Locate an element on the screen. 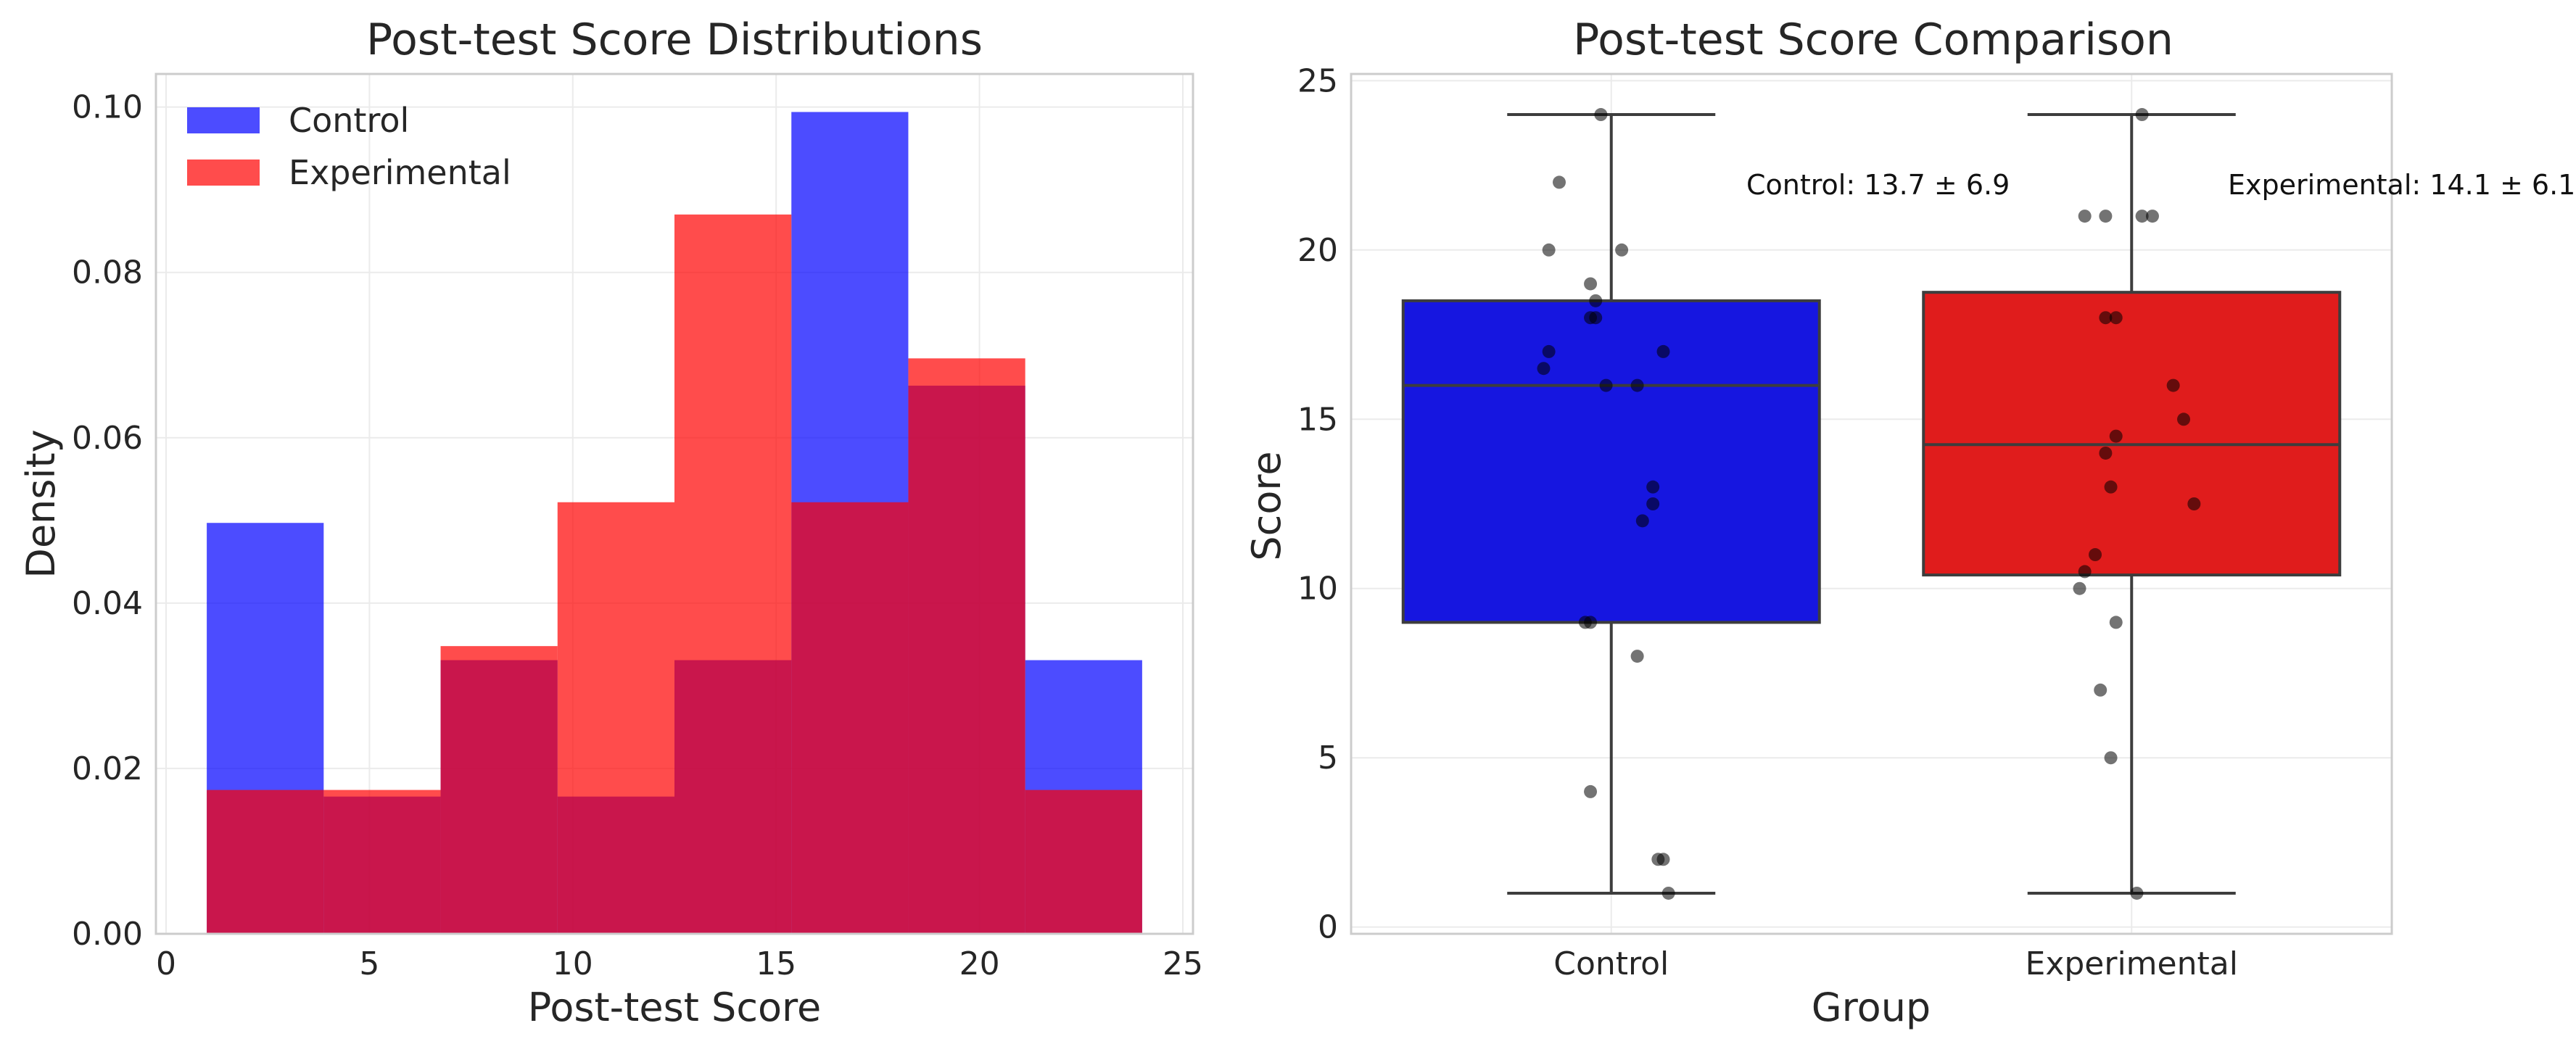  box-experimental is located at coordinates (2132, 434).